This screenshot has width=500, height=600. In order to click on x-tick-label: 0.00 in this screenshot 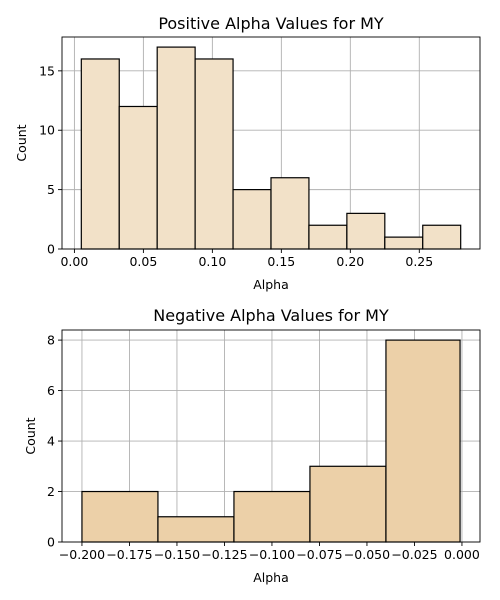, I will do `click(74, 261)`.